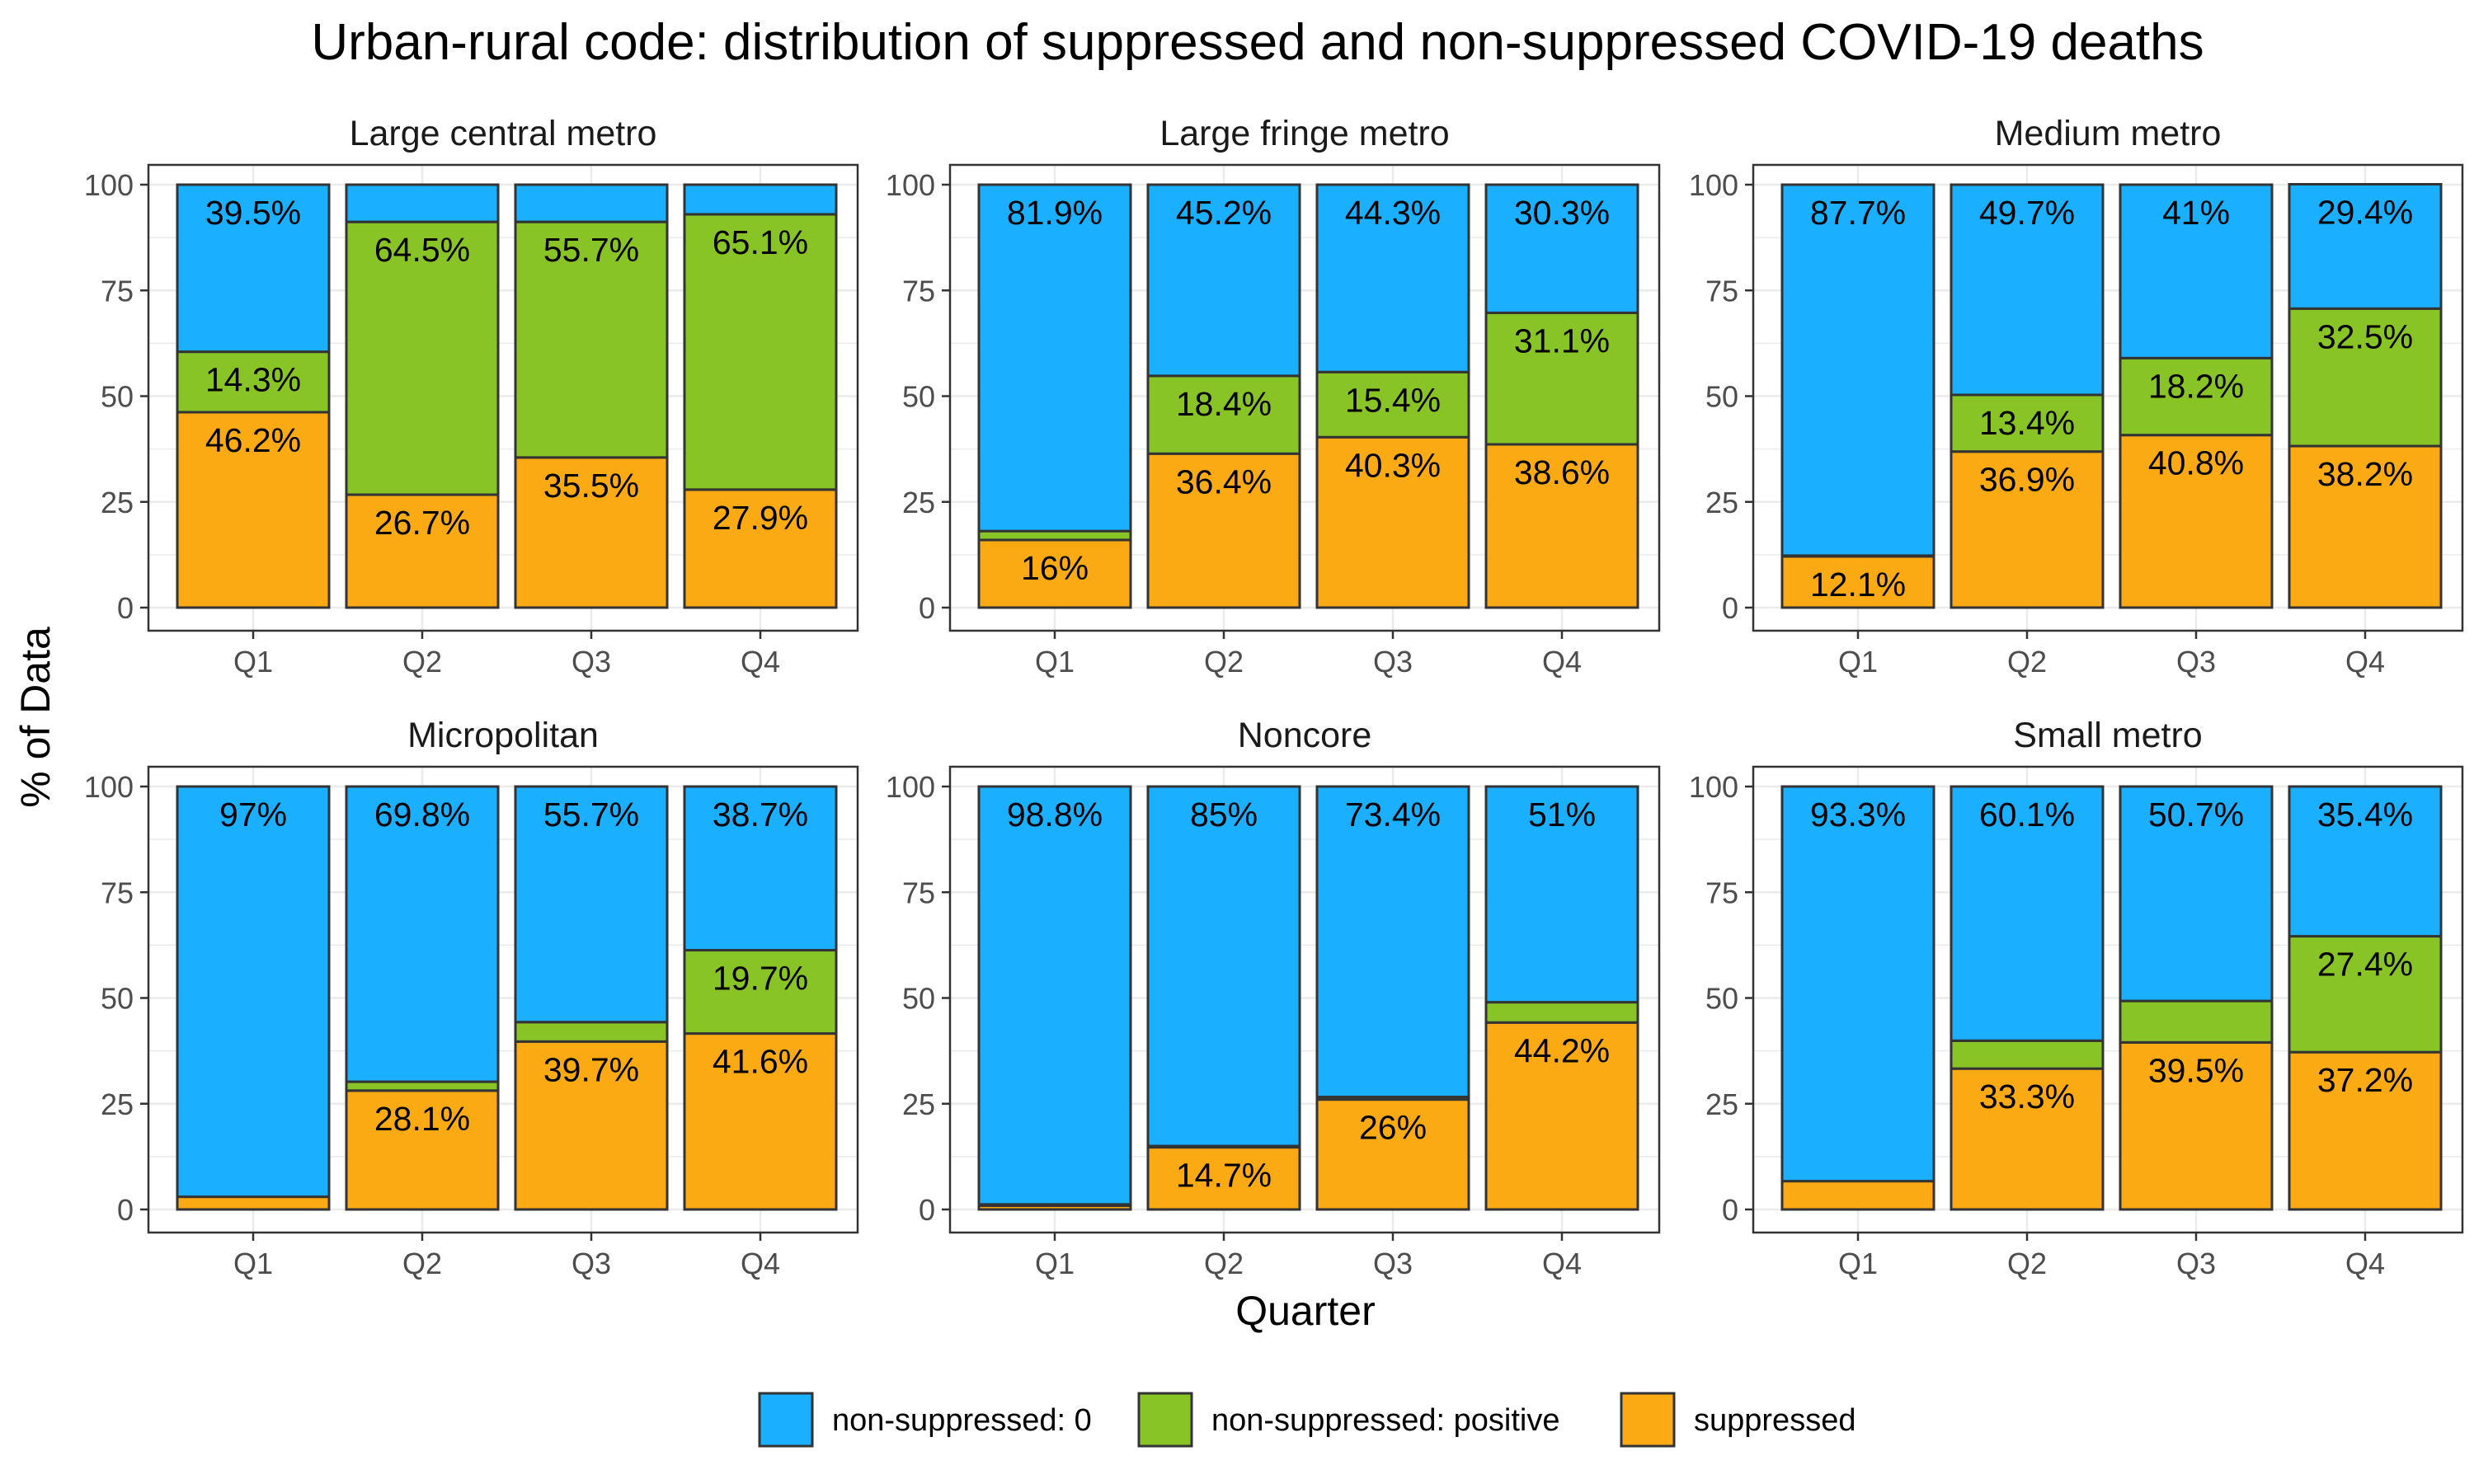 This screenshot has height=1484, width=2474. Describe the element at coordinates (760, 518) in the screenshot. I see `data-label: 27.9%` at that location.